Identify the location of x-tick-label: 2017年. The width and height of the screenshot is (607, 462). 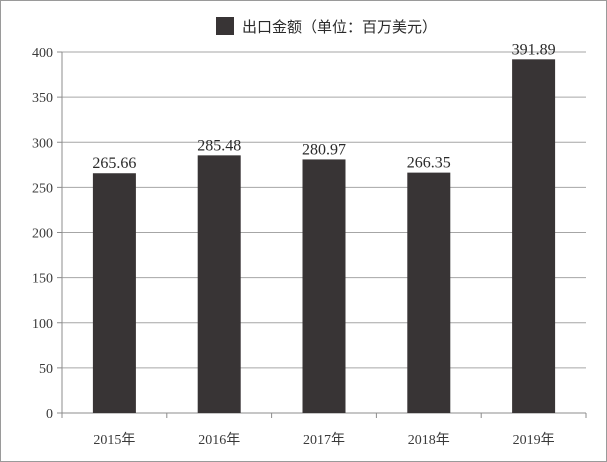
(324, 440).